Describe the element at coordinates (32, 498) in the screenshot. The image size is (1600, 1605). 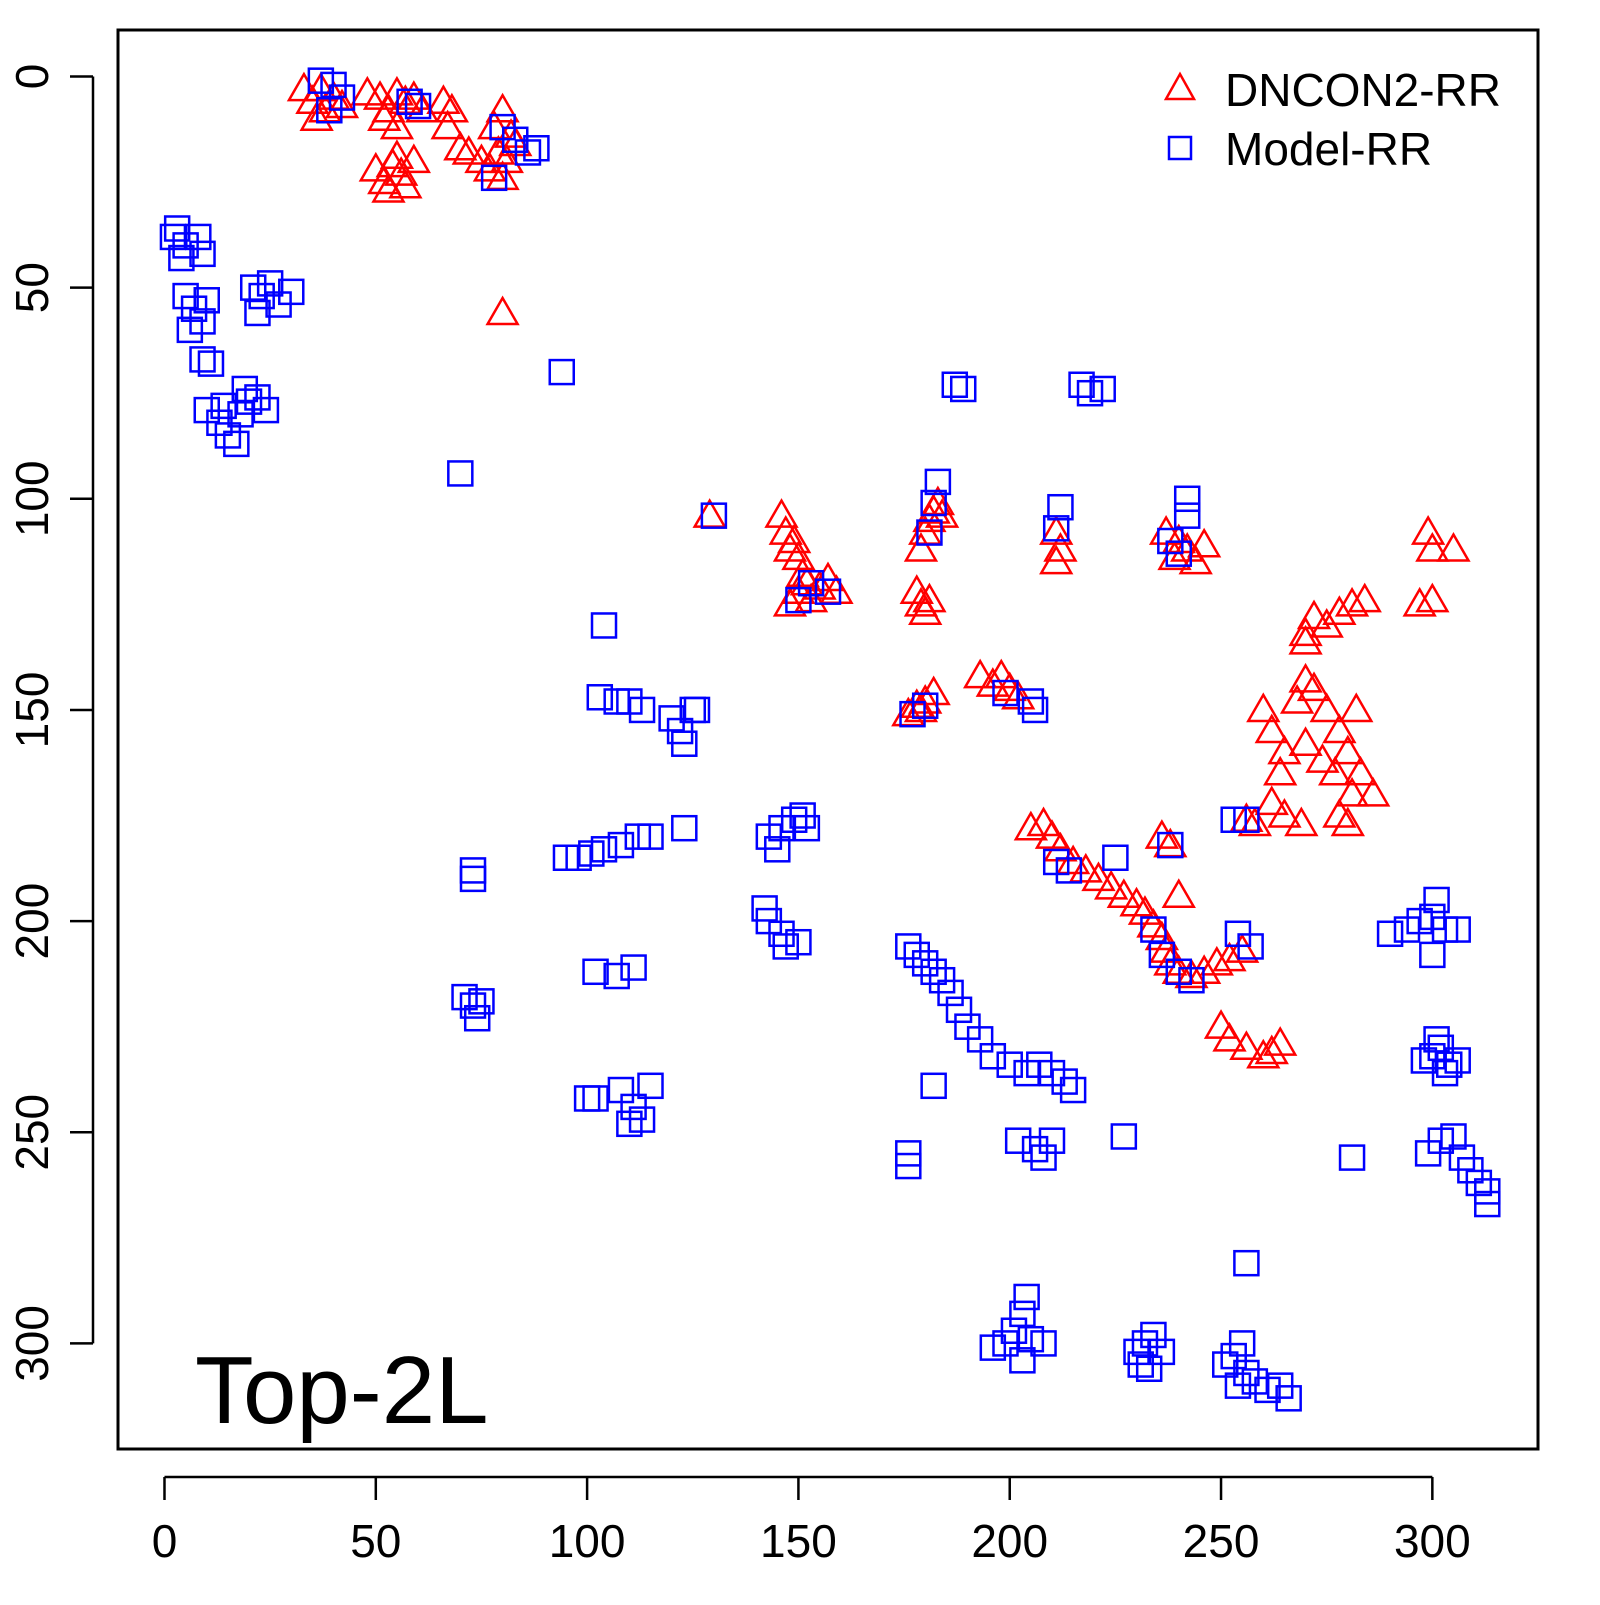
I see `y-tick-label: 100` at that location.